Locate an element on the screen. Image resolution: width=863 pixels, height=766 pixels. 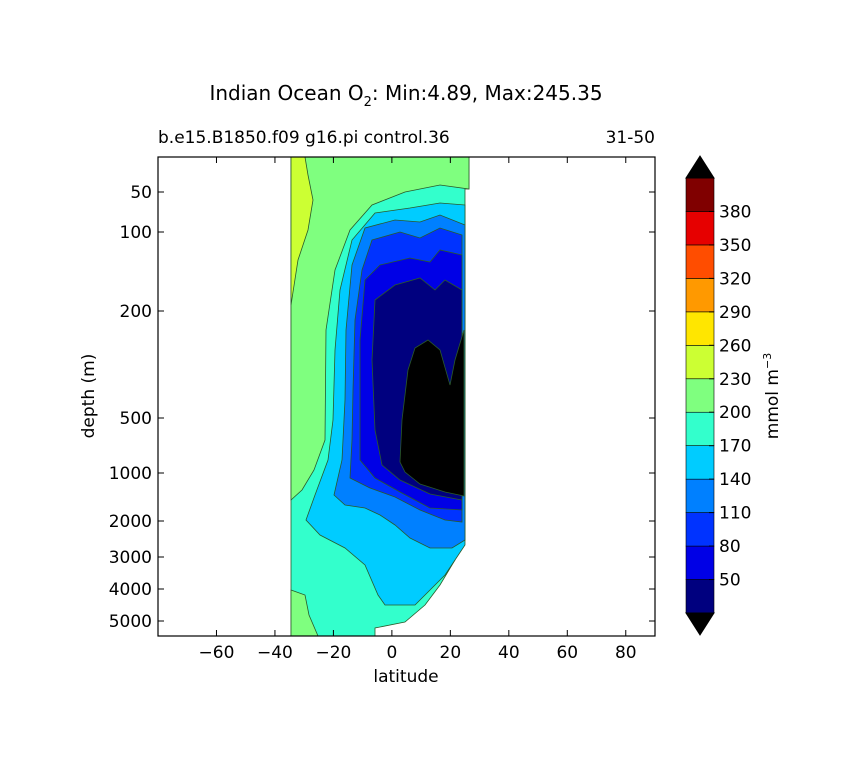
chart-title: Indian Ocean O2: Min:4.89, Max:245.35 is located at coordinates (405, 95).